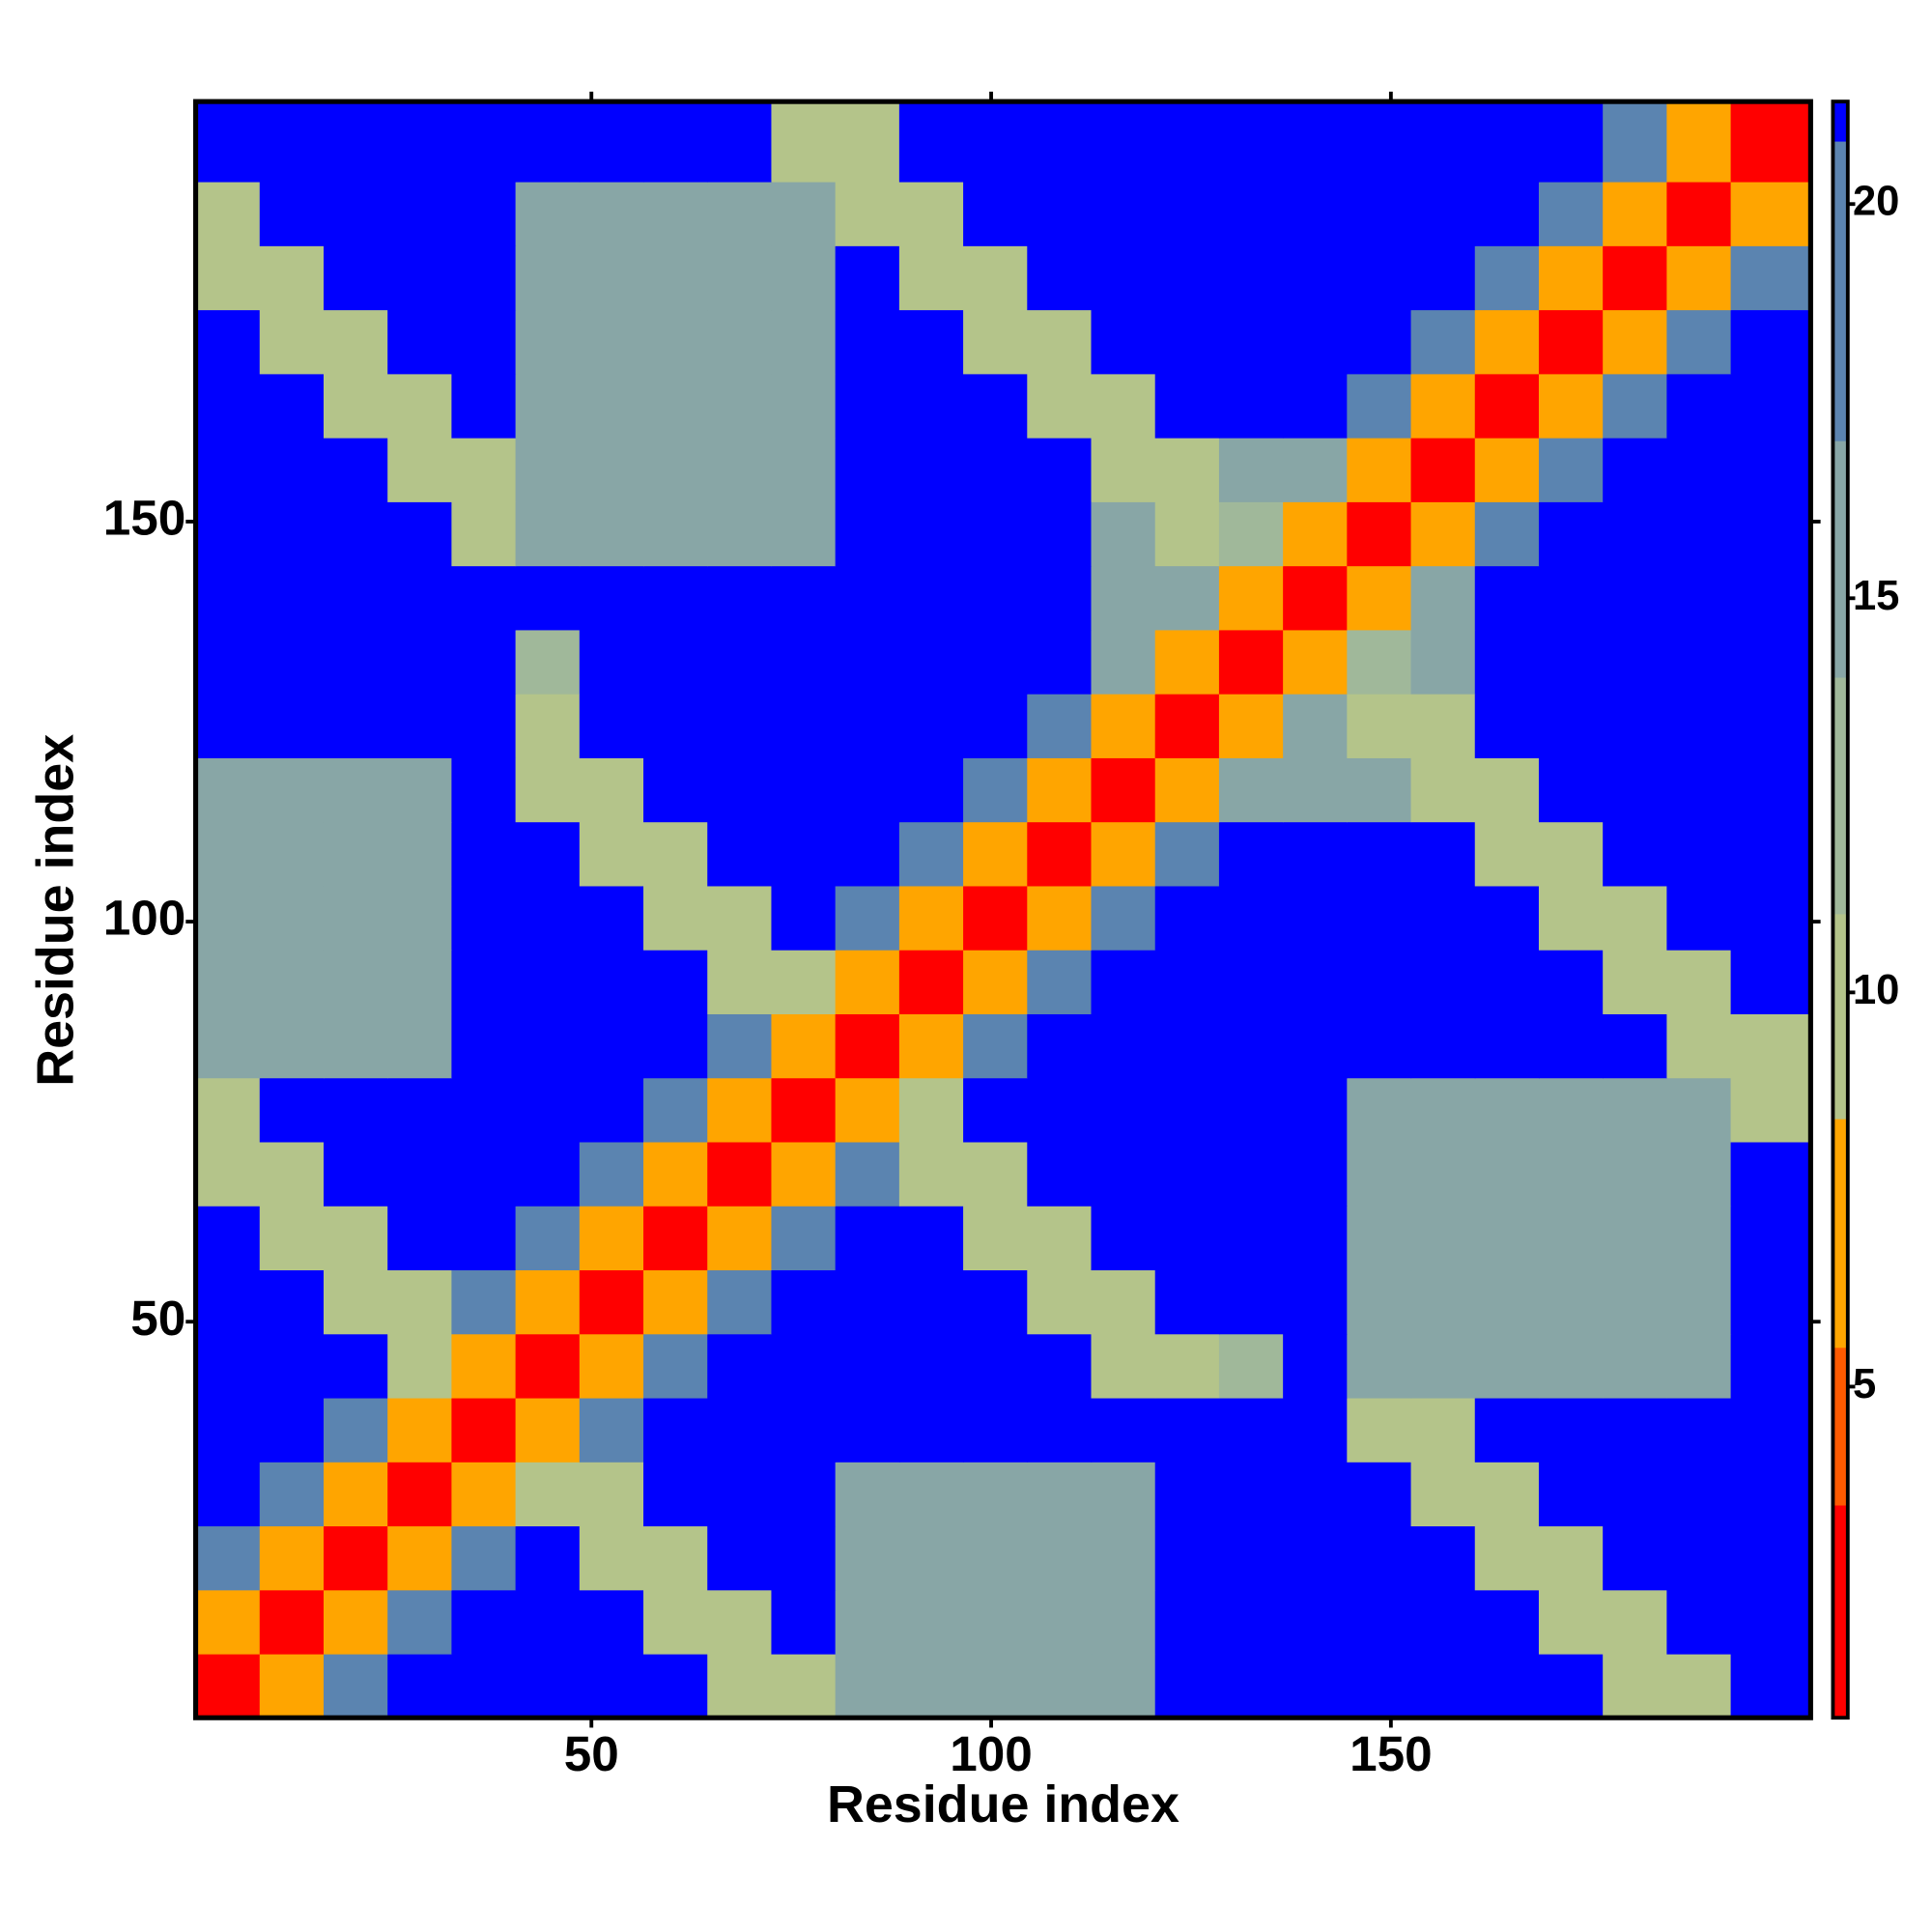  What do you see at coordinates (1840, 1233) in the screenshot?
I see `colorbar-segment` at bounding box center [1840, 1233].